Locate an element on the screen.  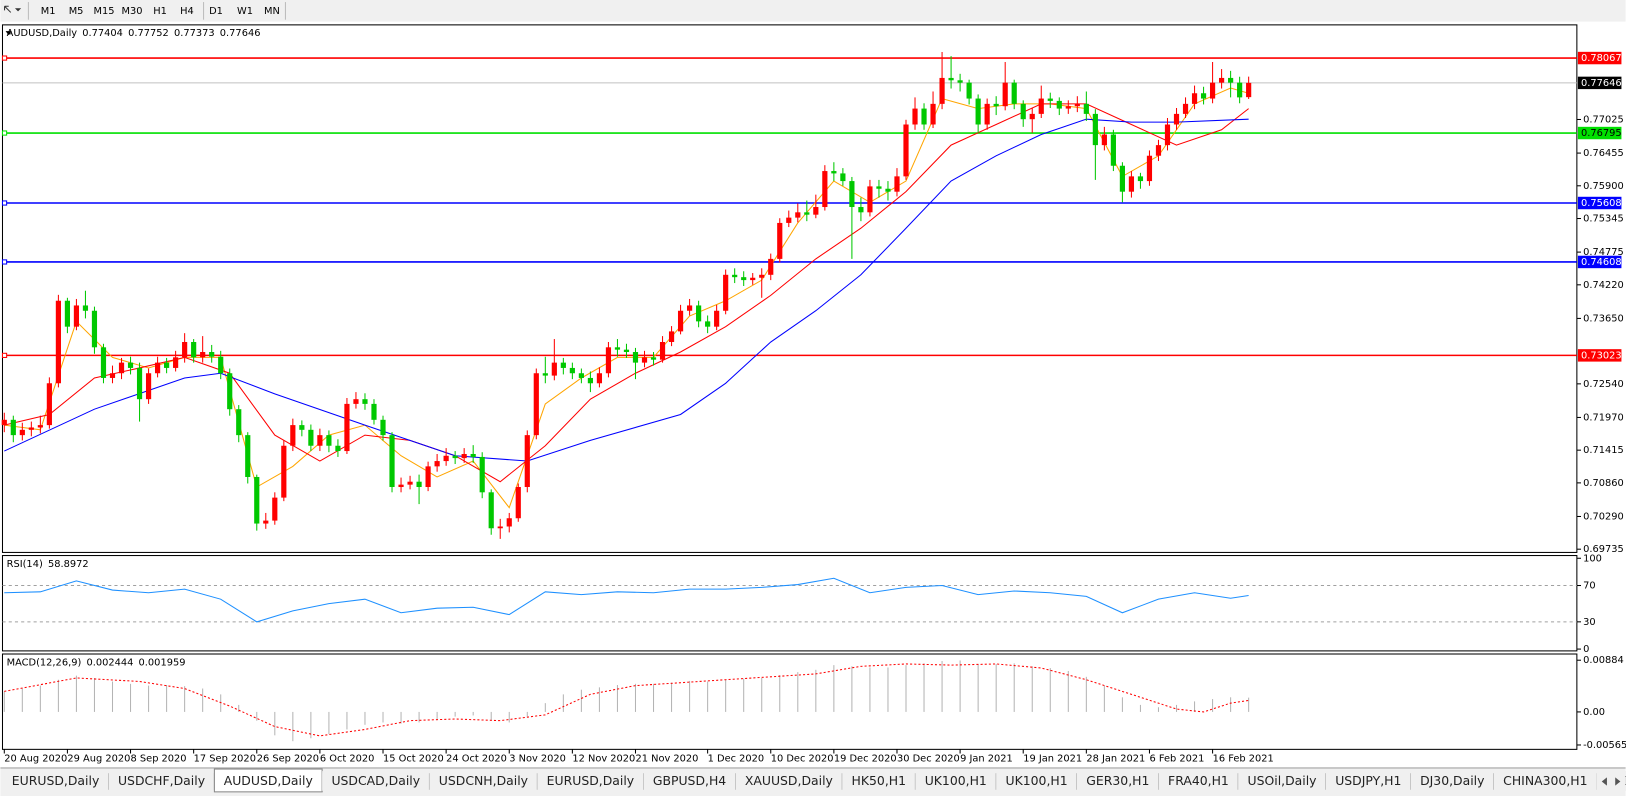
tab-label: USDCNH,Daily is located at coordinates (483, 780).